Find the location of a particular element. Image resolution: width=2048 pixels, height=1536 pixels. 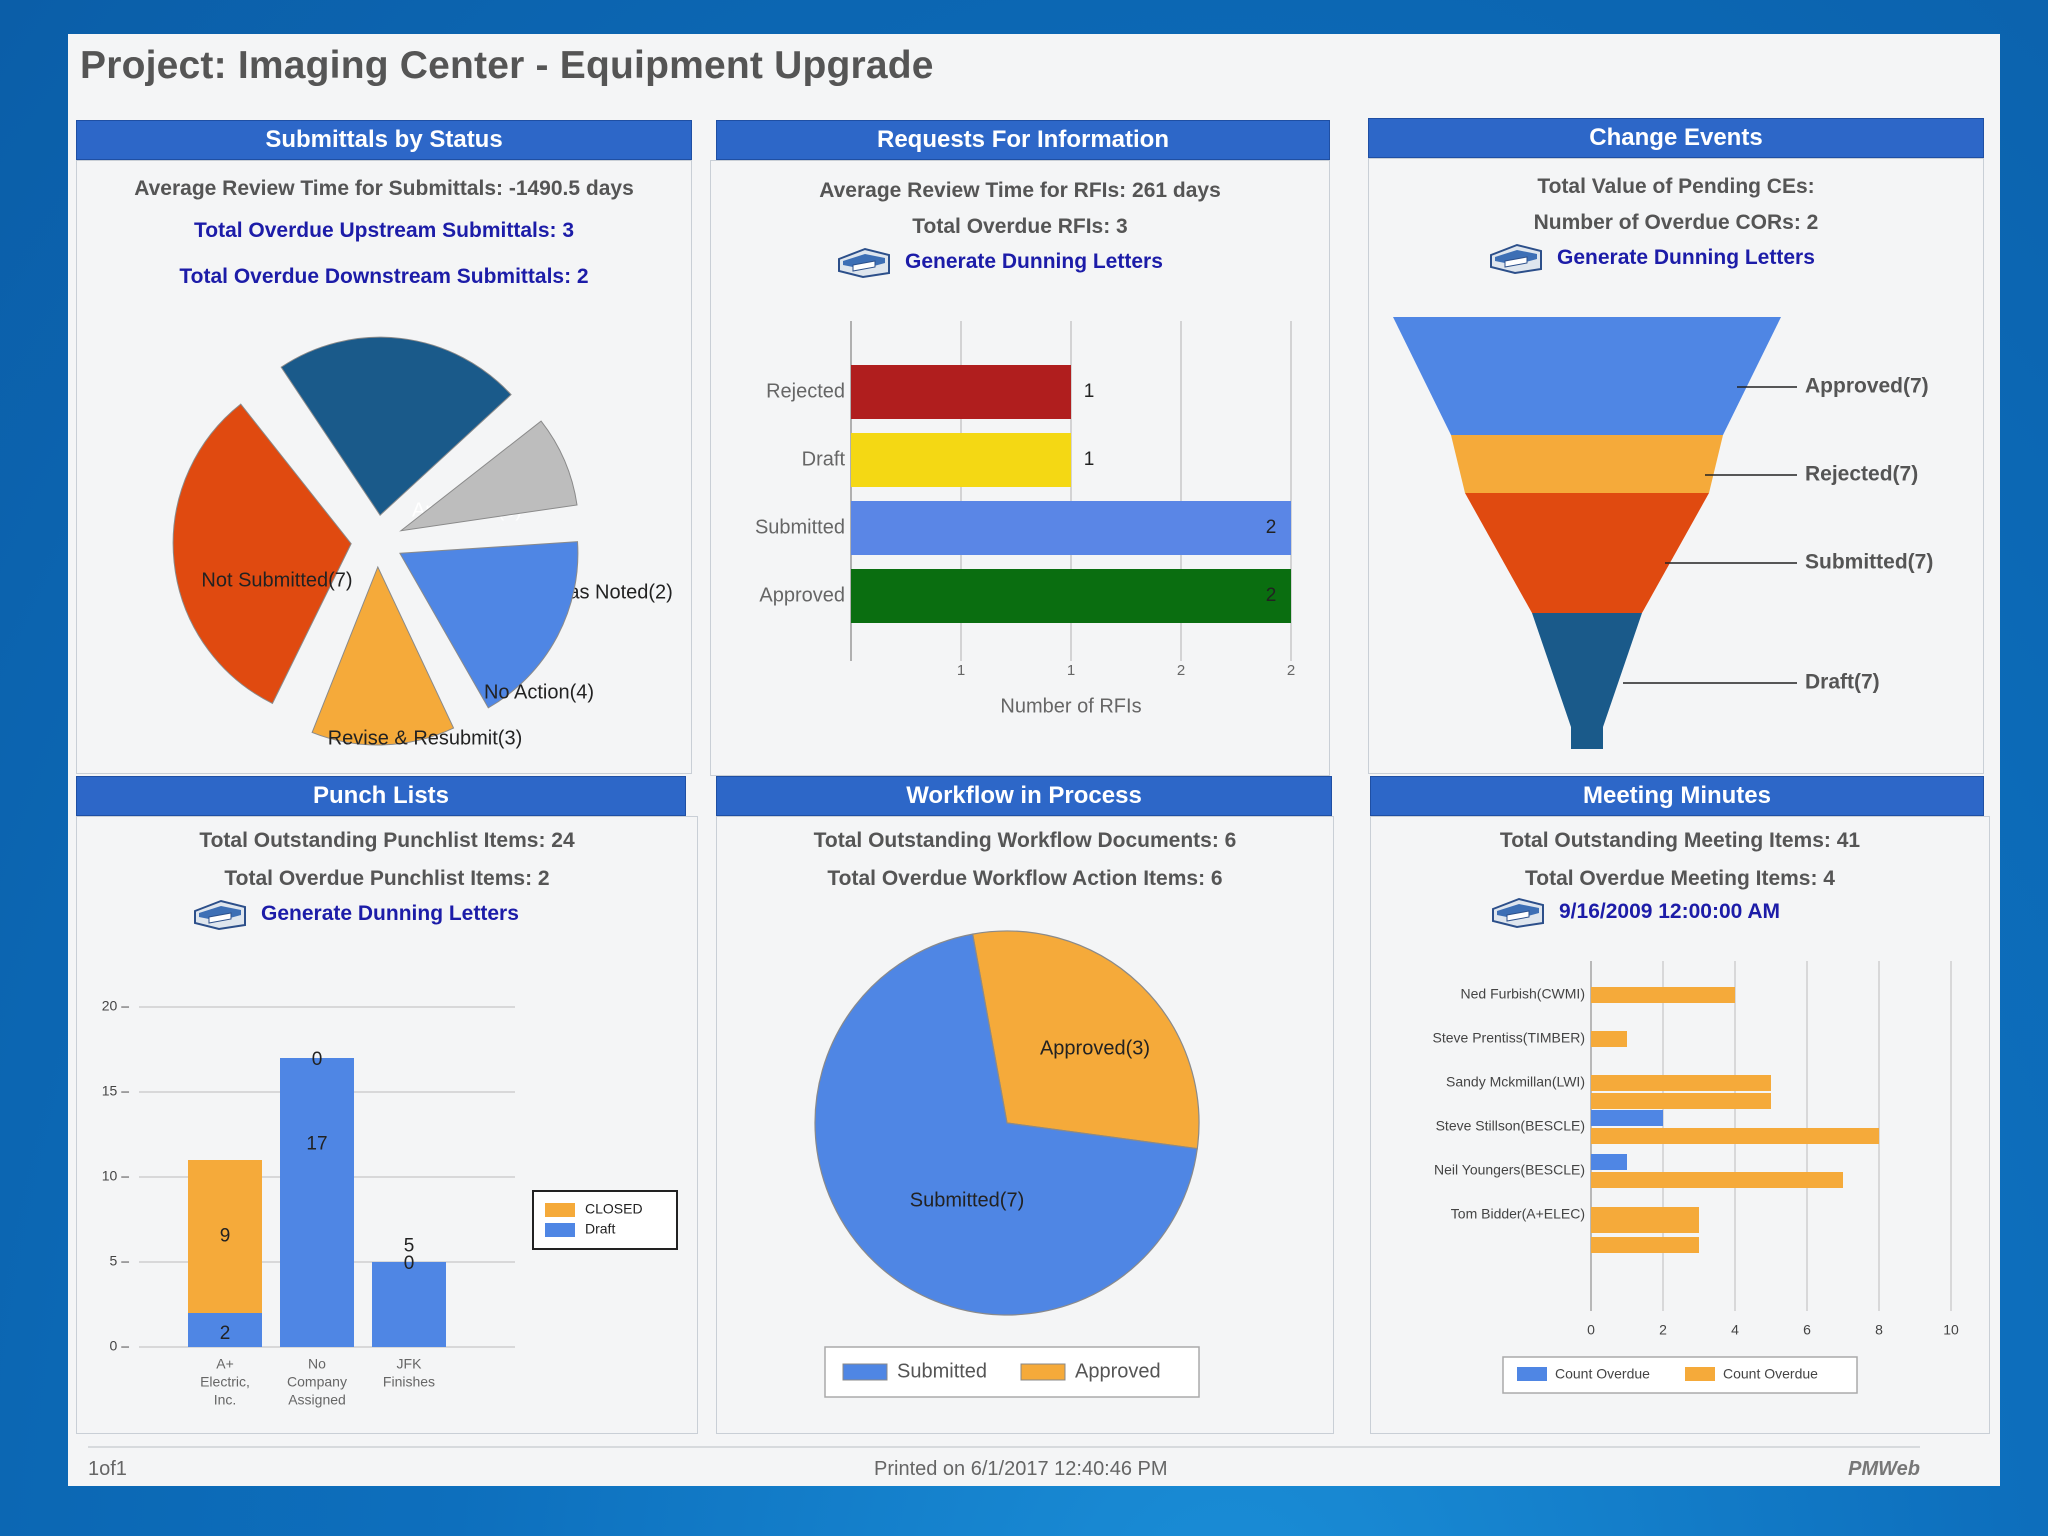

meetings-header: Meeting Minutes is located at coordinates (1677, 796).